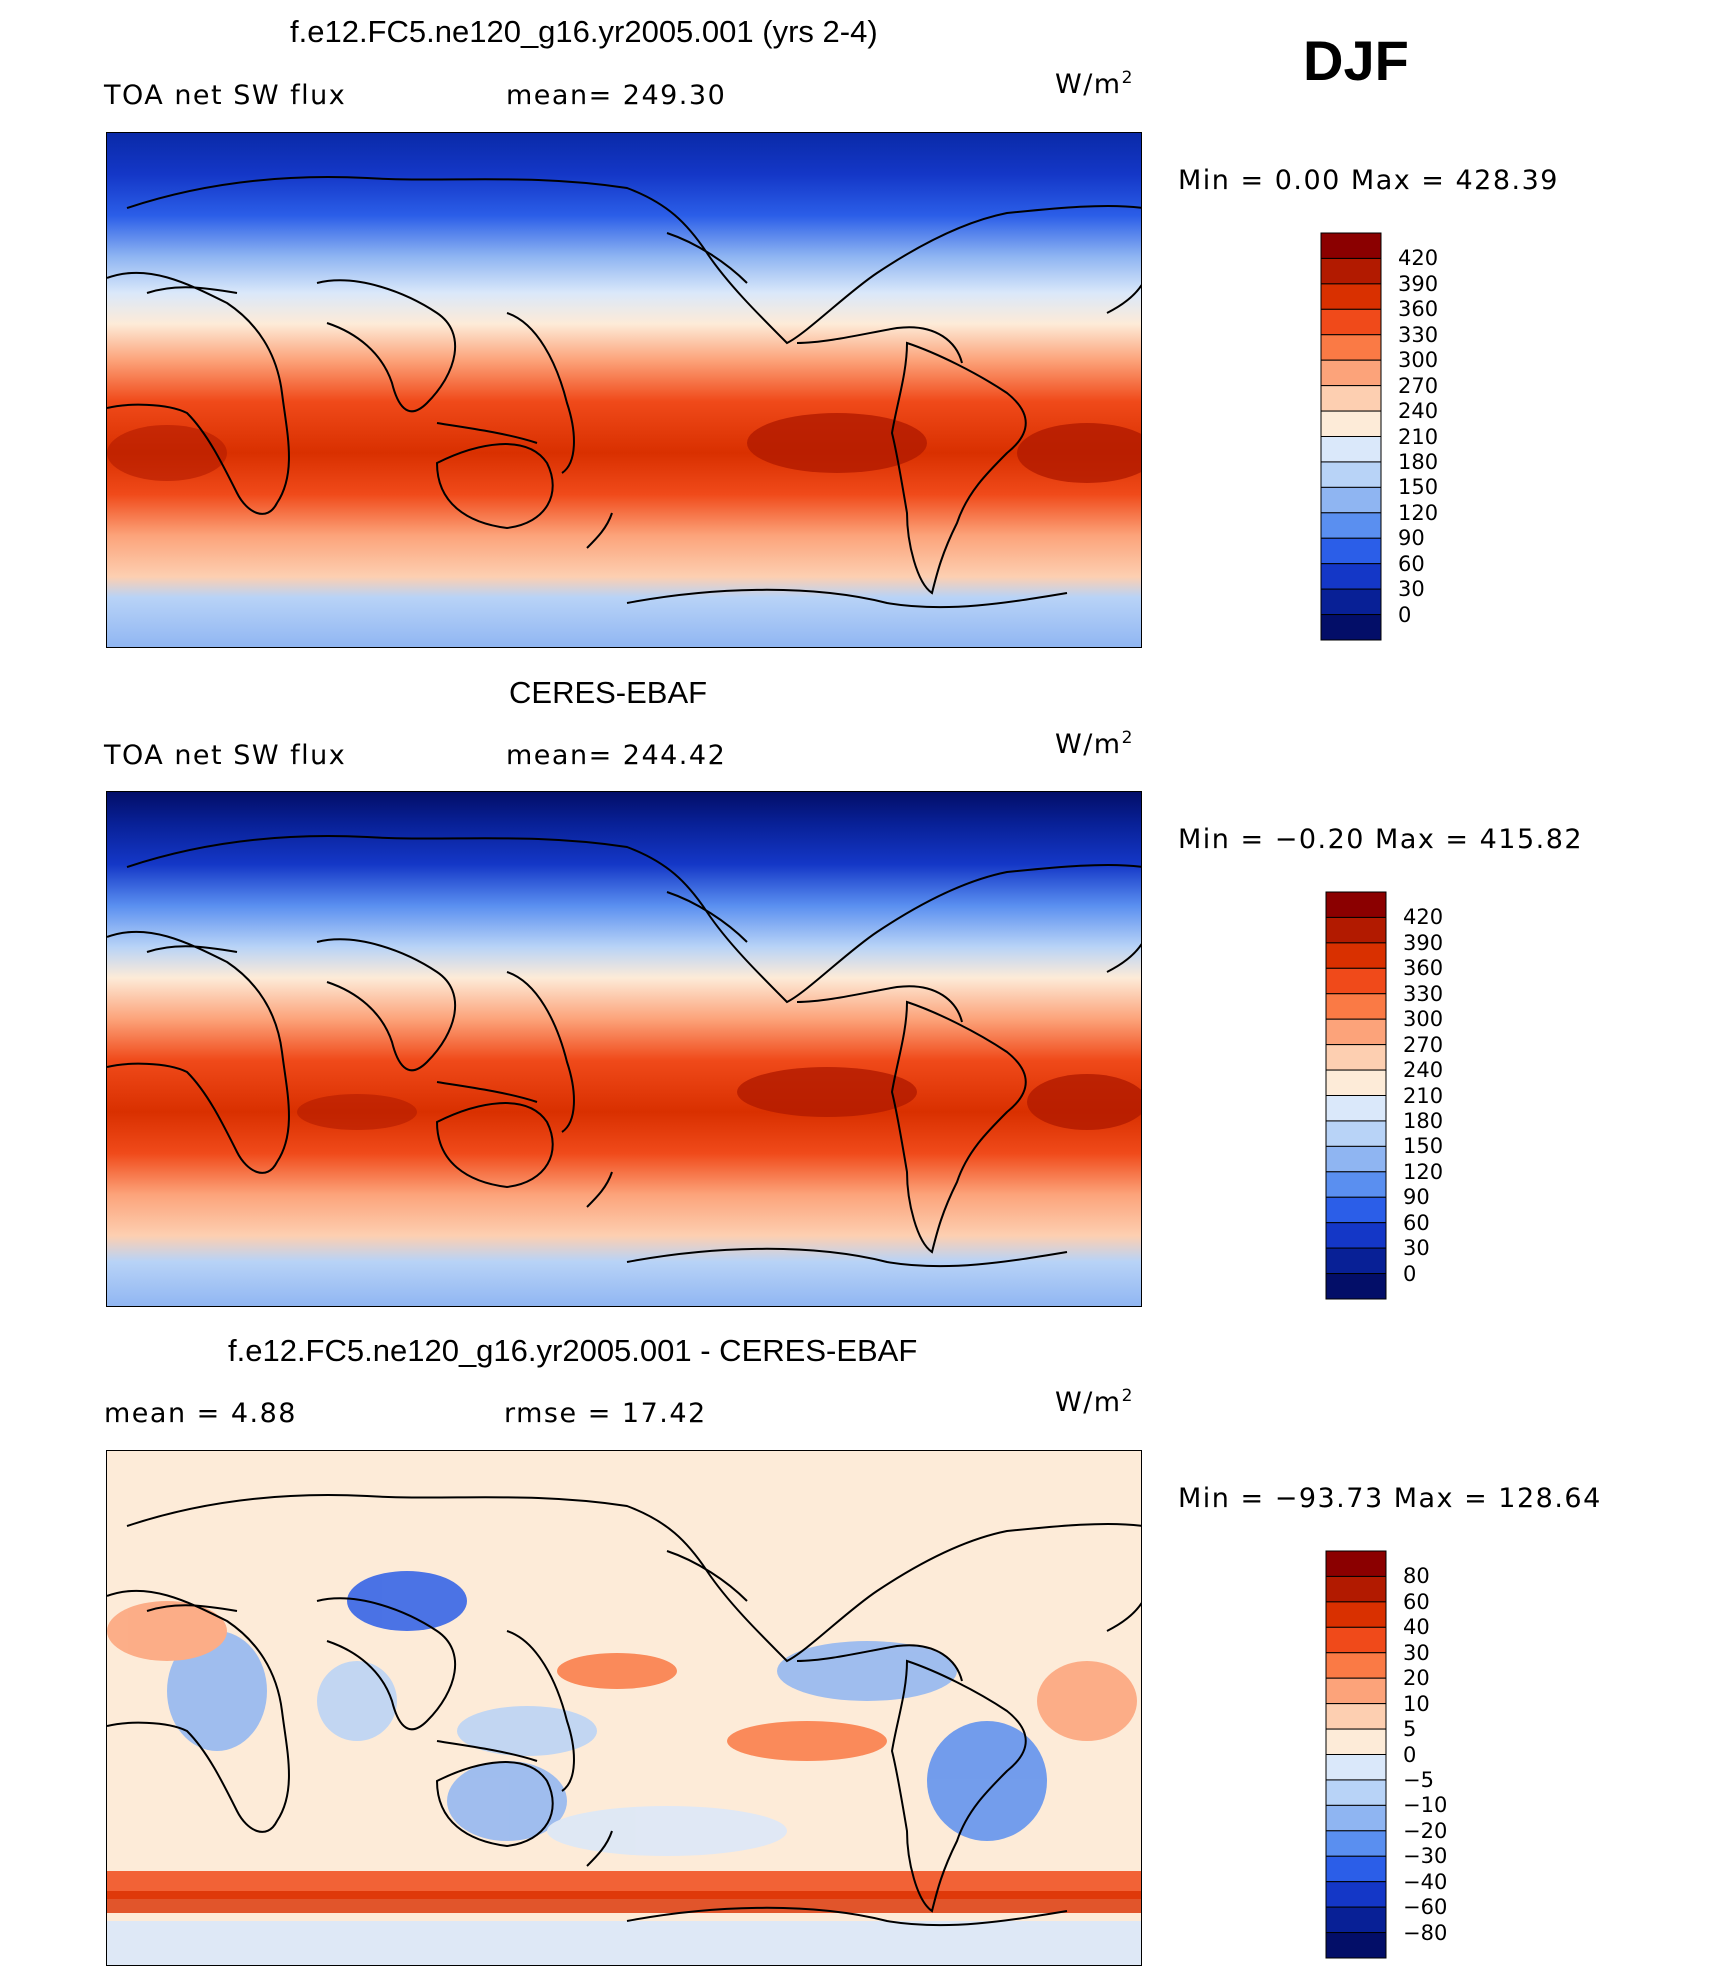 This screenshot has height=1974, width=1710. What do you see at coordinates (1416, 1627) in the screenshot?
I see `colorbar-tick-label: 40` at bounding box center [1416, 1627].